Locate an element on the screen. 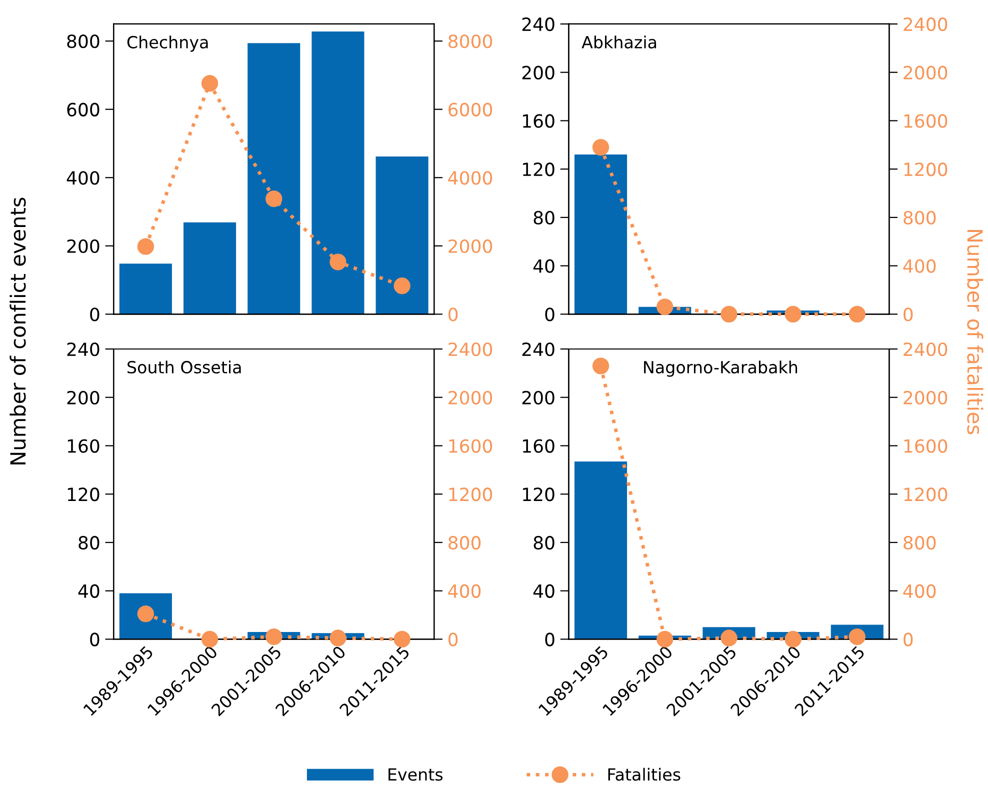  text: Nagorno-Karabakh is located at coordinates (721, 368).